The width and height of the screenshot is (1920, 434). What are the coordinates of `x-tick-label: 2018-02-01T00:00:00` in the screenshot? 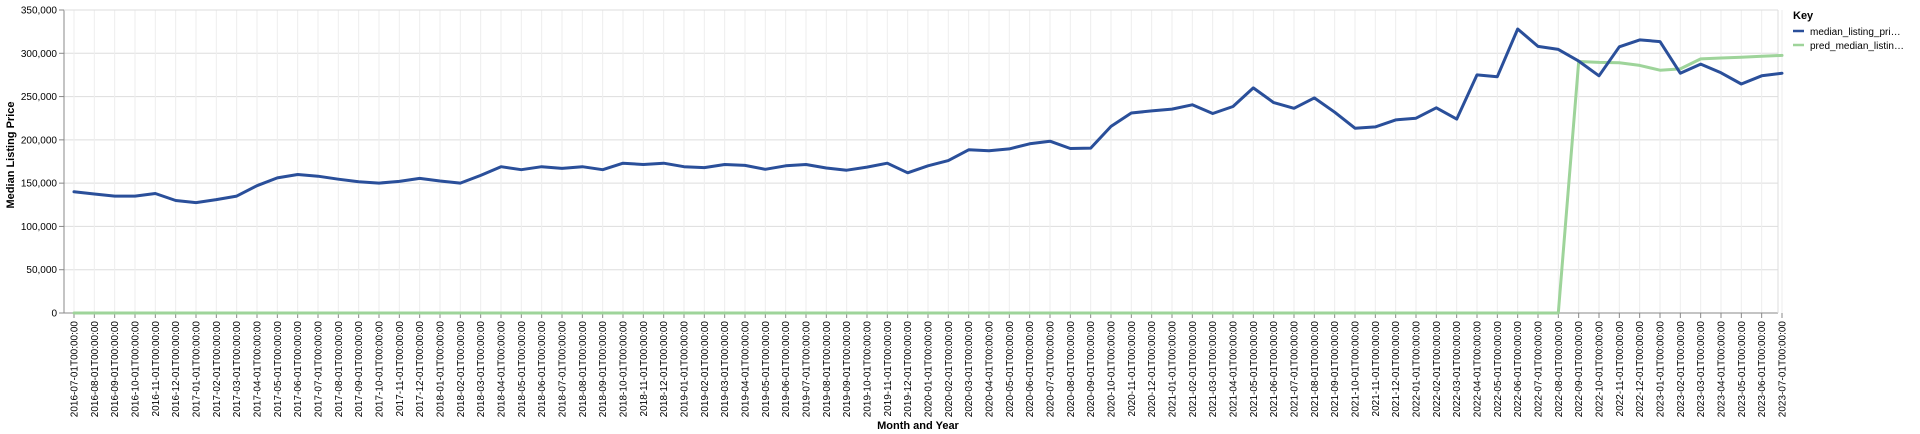 It's located at (461, 369).